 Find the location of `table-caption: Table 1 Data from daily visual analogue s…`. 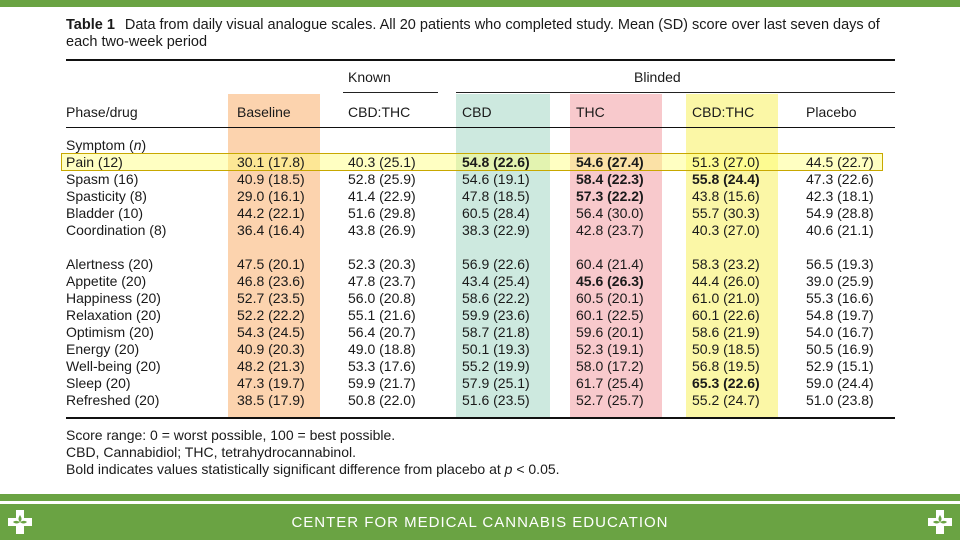

table-caption: Table 1 Data from daily visual analogue s… is located at coordinates (481, 34).